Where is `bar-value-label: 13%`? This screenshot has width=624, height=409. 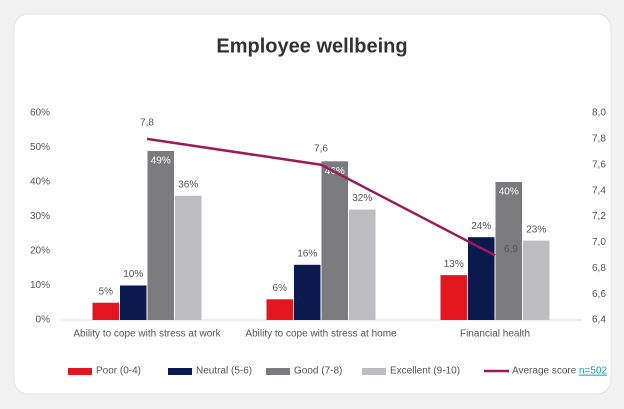 bar-value-label: 13% is located at coordinates (454, 264).